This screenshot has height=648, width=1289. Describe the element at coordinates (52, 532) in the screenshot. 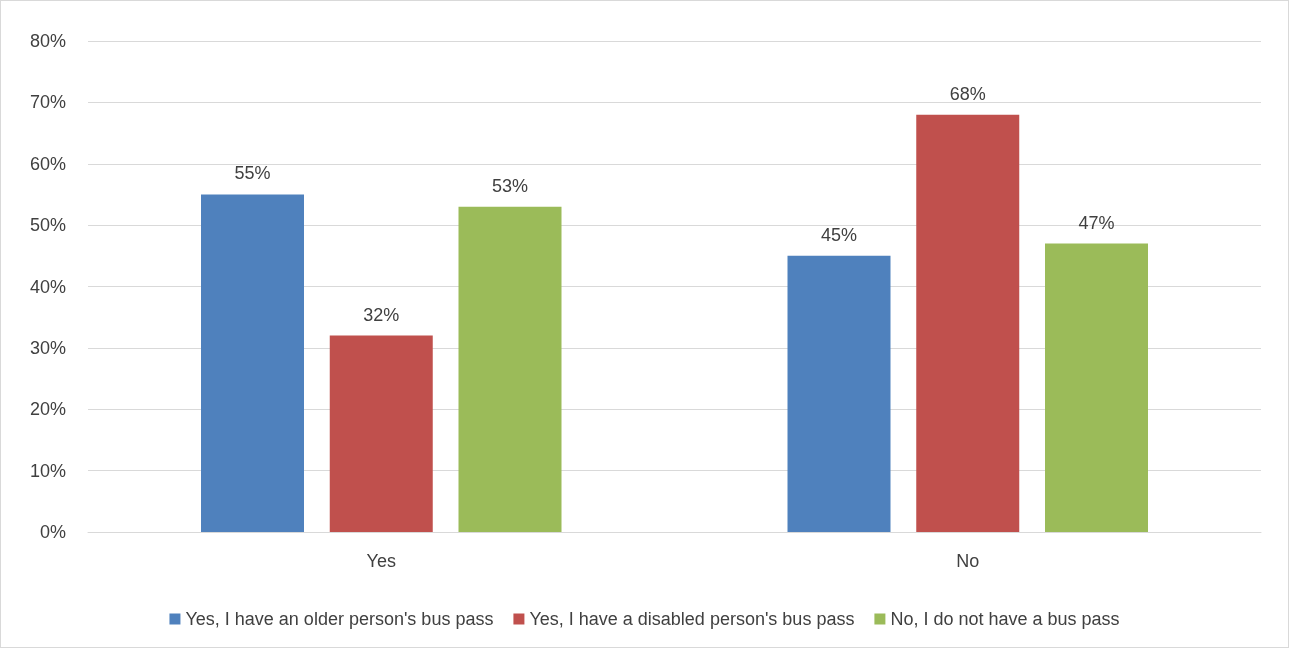

I see `y-tick-label: 0%` at that location.